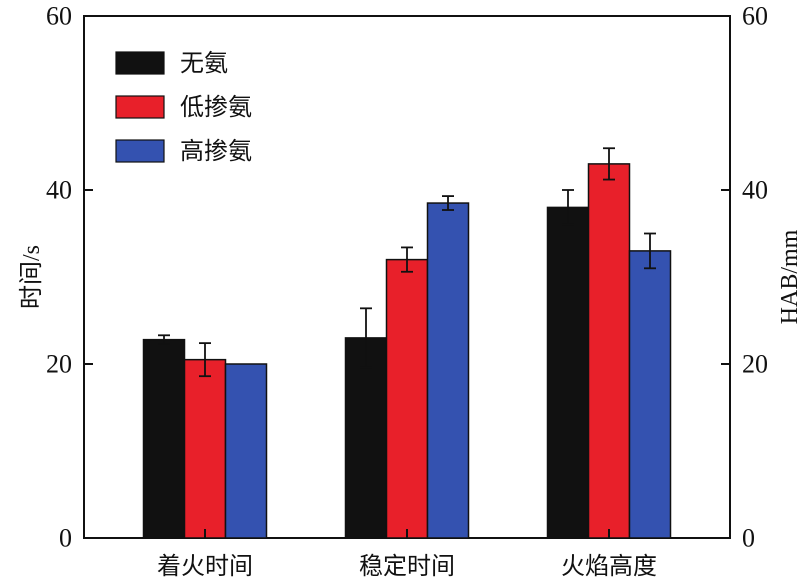 This screenshot has width=811, height=588. I want to click on x-tick-label: 稳定时间, so click(407, 566).